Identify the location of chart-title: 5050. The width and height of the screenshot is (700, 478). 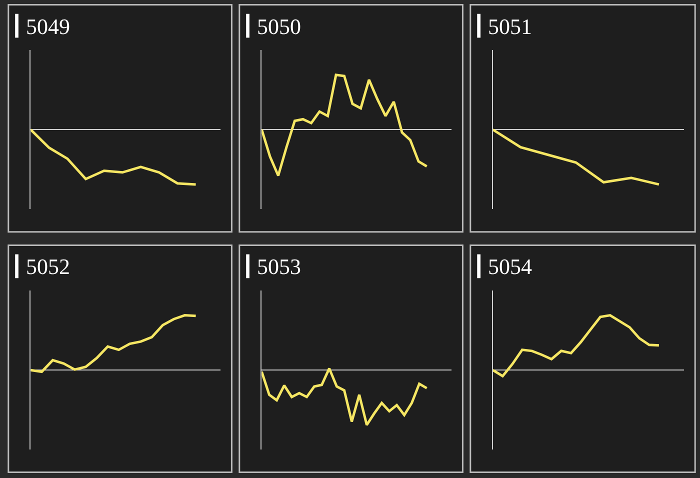
(279, 26).